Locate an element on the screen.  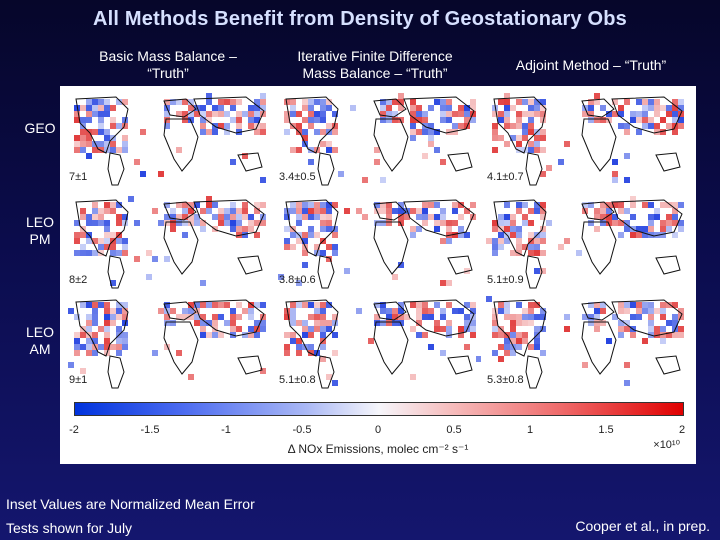
inset-error-value: 5.1±0.9 is located at coordinates (505, 280).